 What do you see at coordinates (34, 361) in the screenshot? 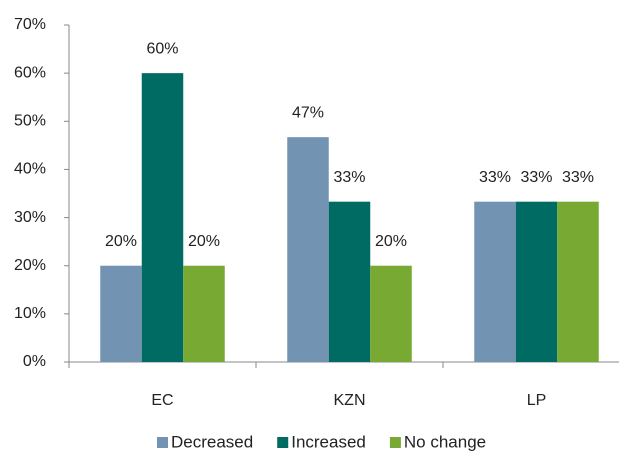
I see `y-tick-label: 0%` at bounding box center [34, 361].